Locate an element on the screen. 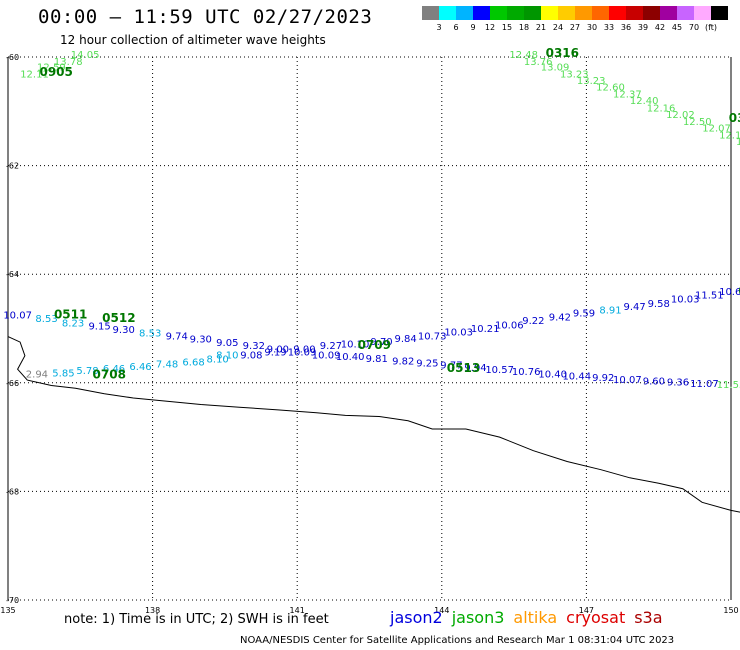  swh-value-label: 9.81 is located at coordinates (377, 359).